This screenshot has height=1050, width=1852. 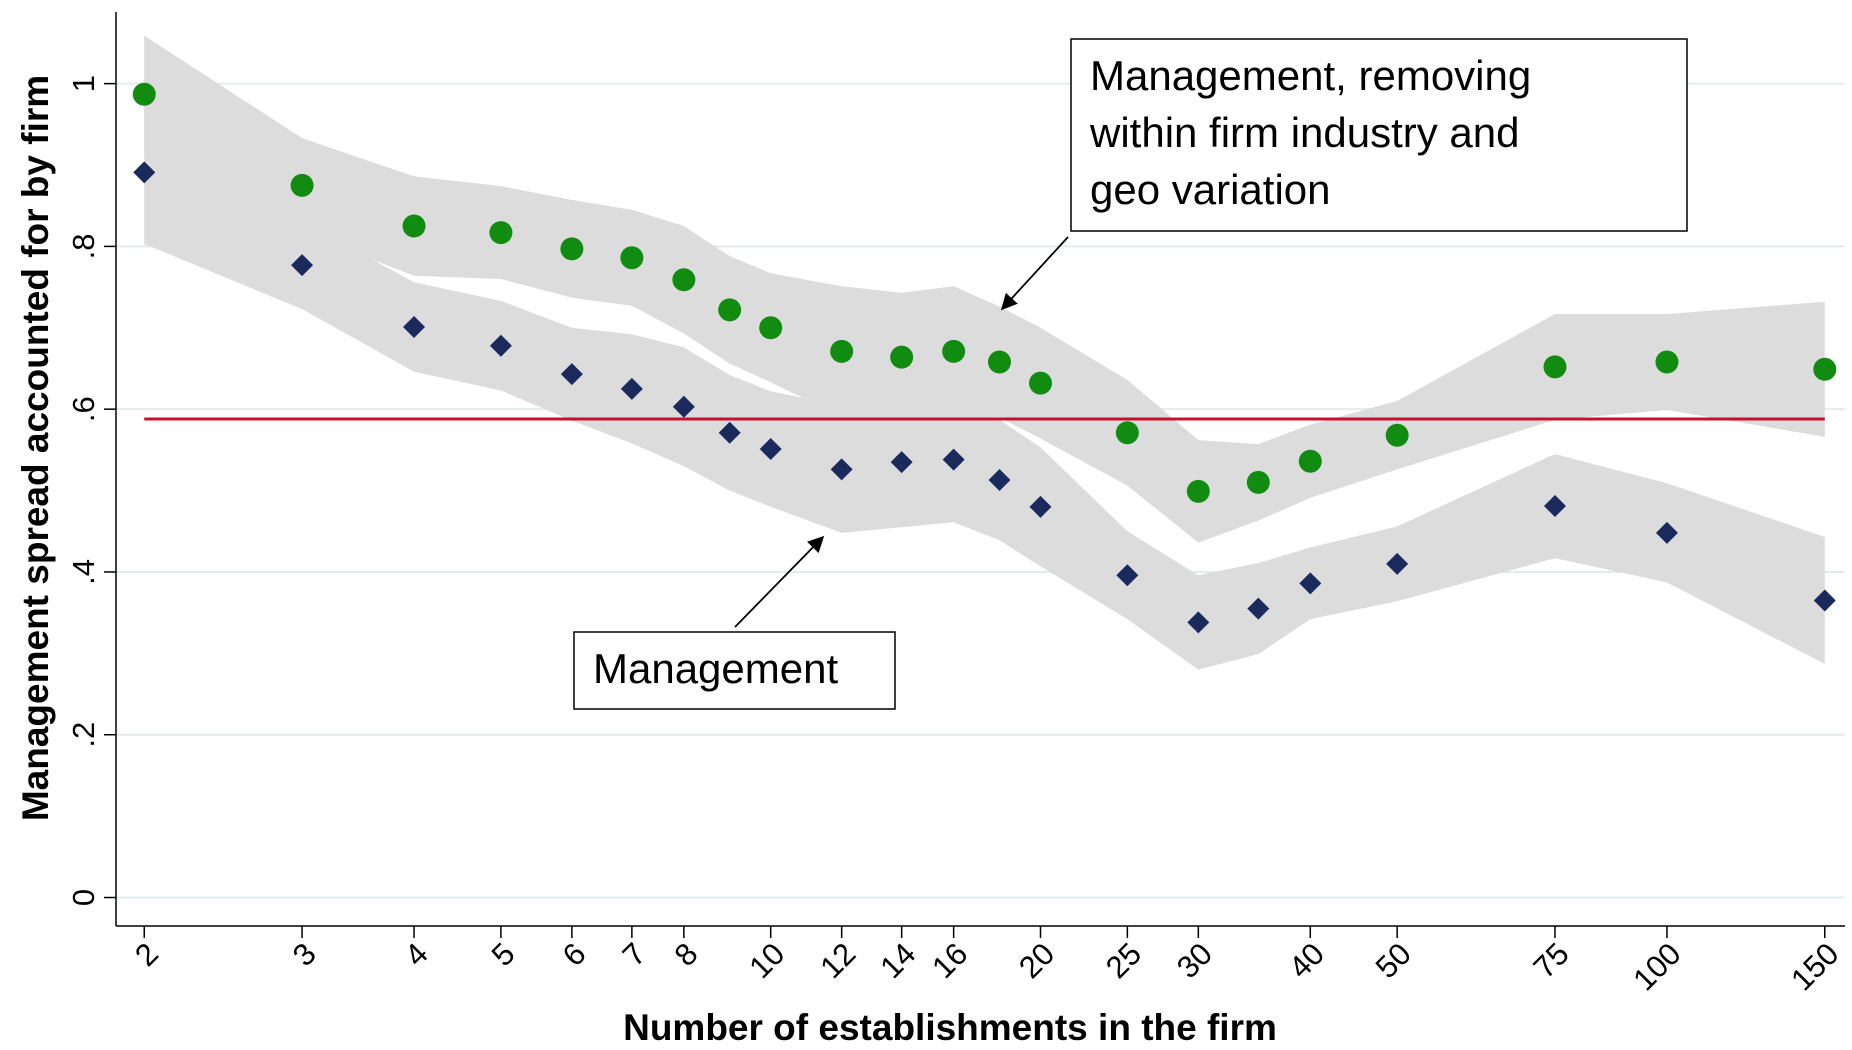 What do you see at coordinates (1814, 966) in the screenshot?
I see `x-tick-label: 150` at bounding box center [1814, 966].